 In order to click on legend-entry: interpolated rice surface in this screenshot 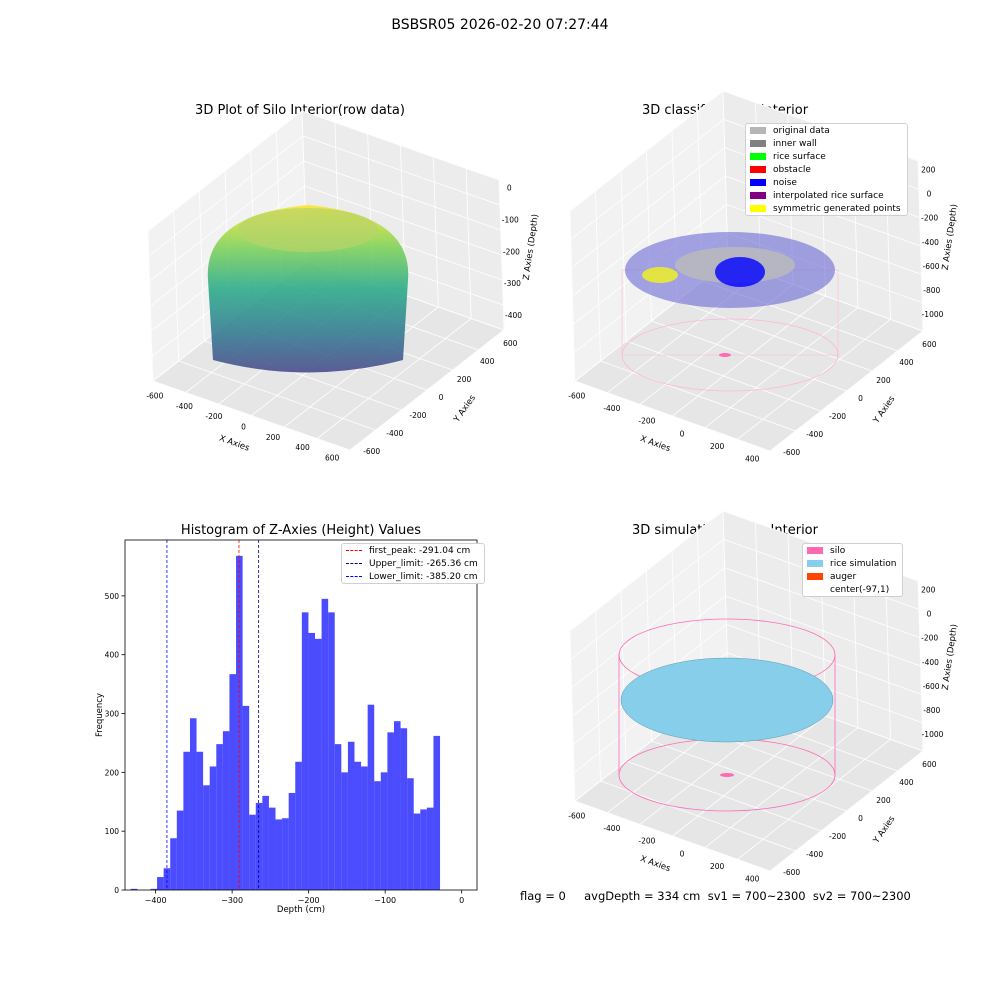, I will do `click(826, 195)`.